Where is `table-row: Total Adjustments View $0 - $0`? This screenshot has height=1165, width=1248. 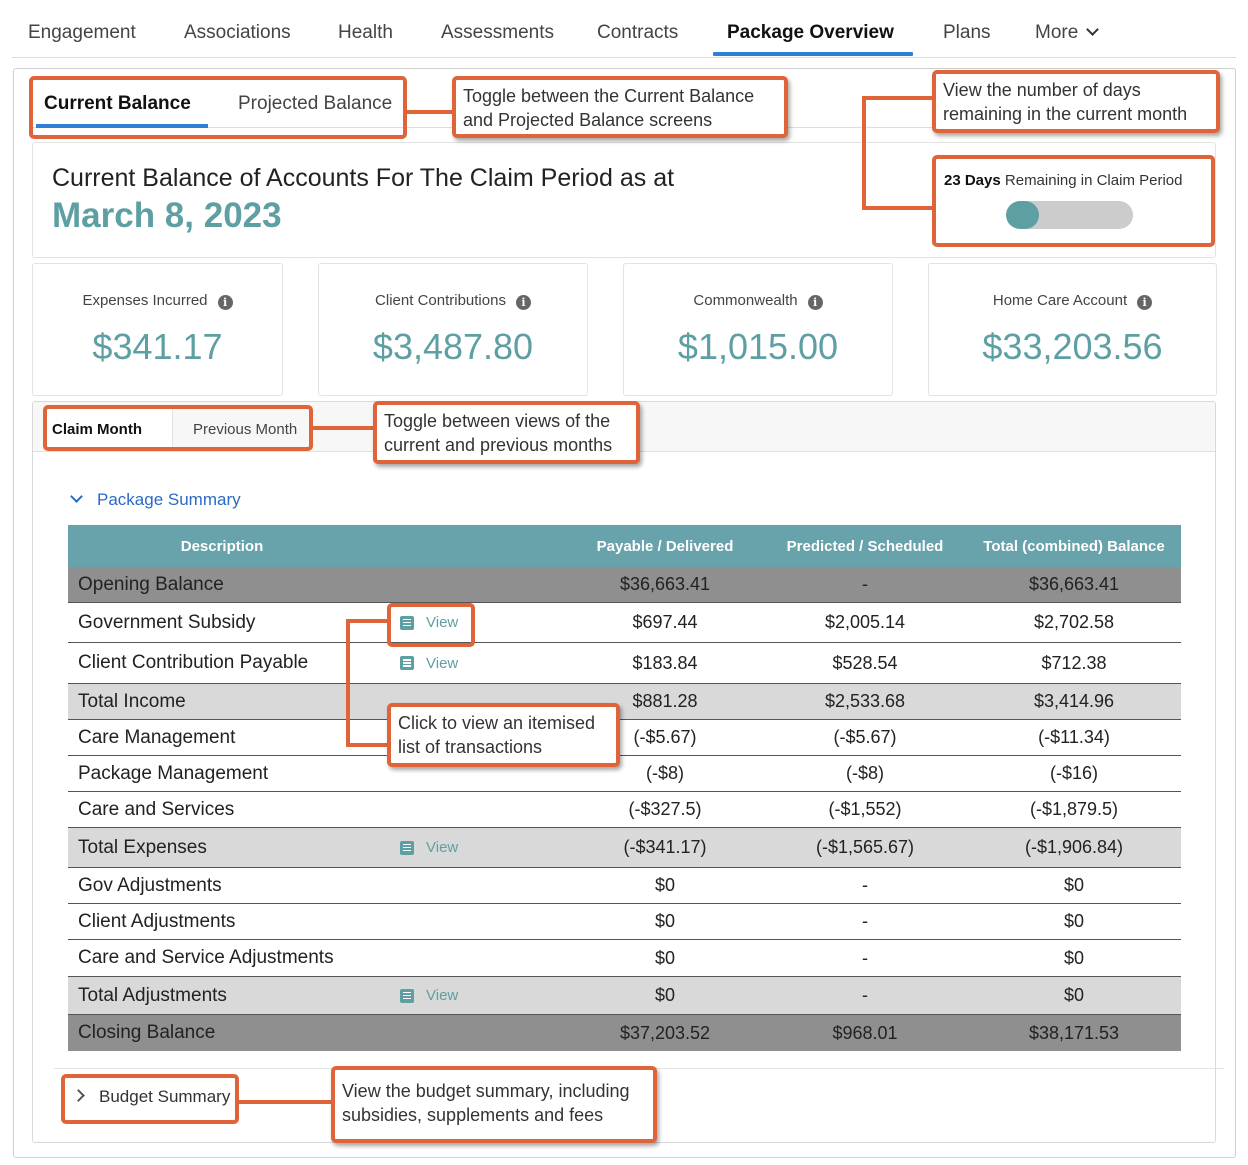
table-row: Total Adjustments View $0 - $0 is located at coordinates (624, 996).